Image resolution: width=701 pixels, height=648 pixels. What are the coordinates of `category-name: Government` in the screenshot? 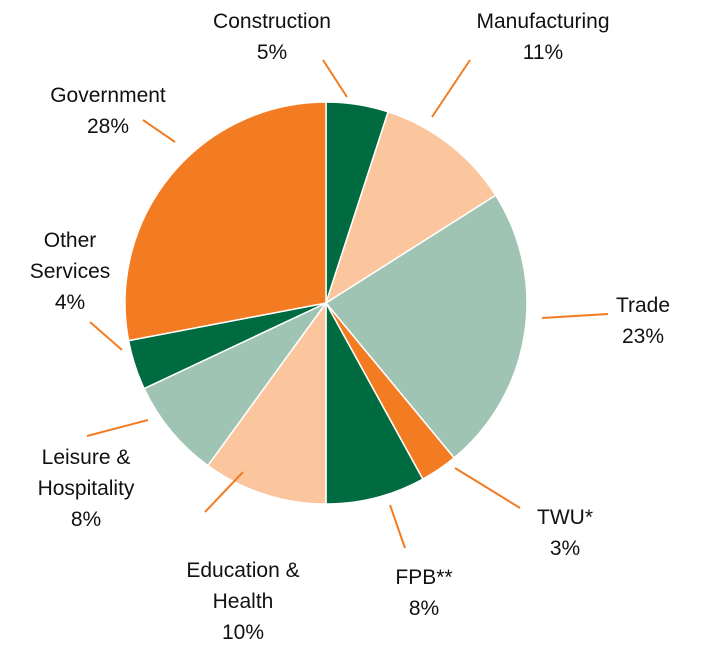 It's located at (108, 95).